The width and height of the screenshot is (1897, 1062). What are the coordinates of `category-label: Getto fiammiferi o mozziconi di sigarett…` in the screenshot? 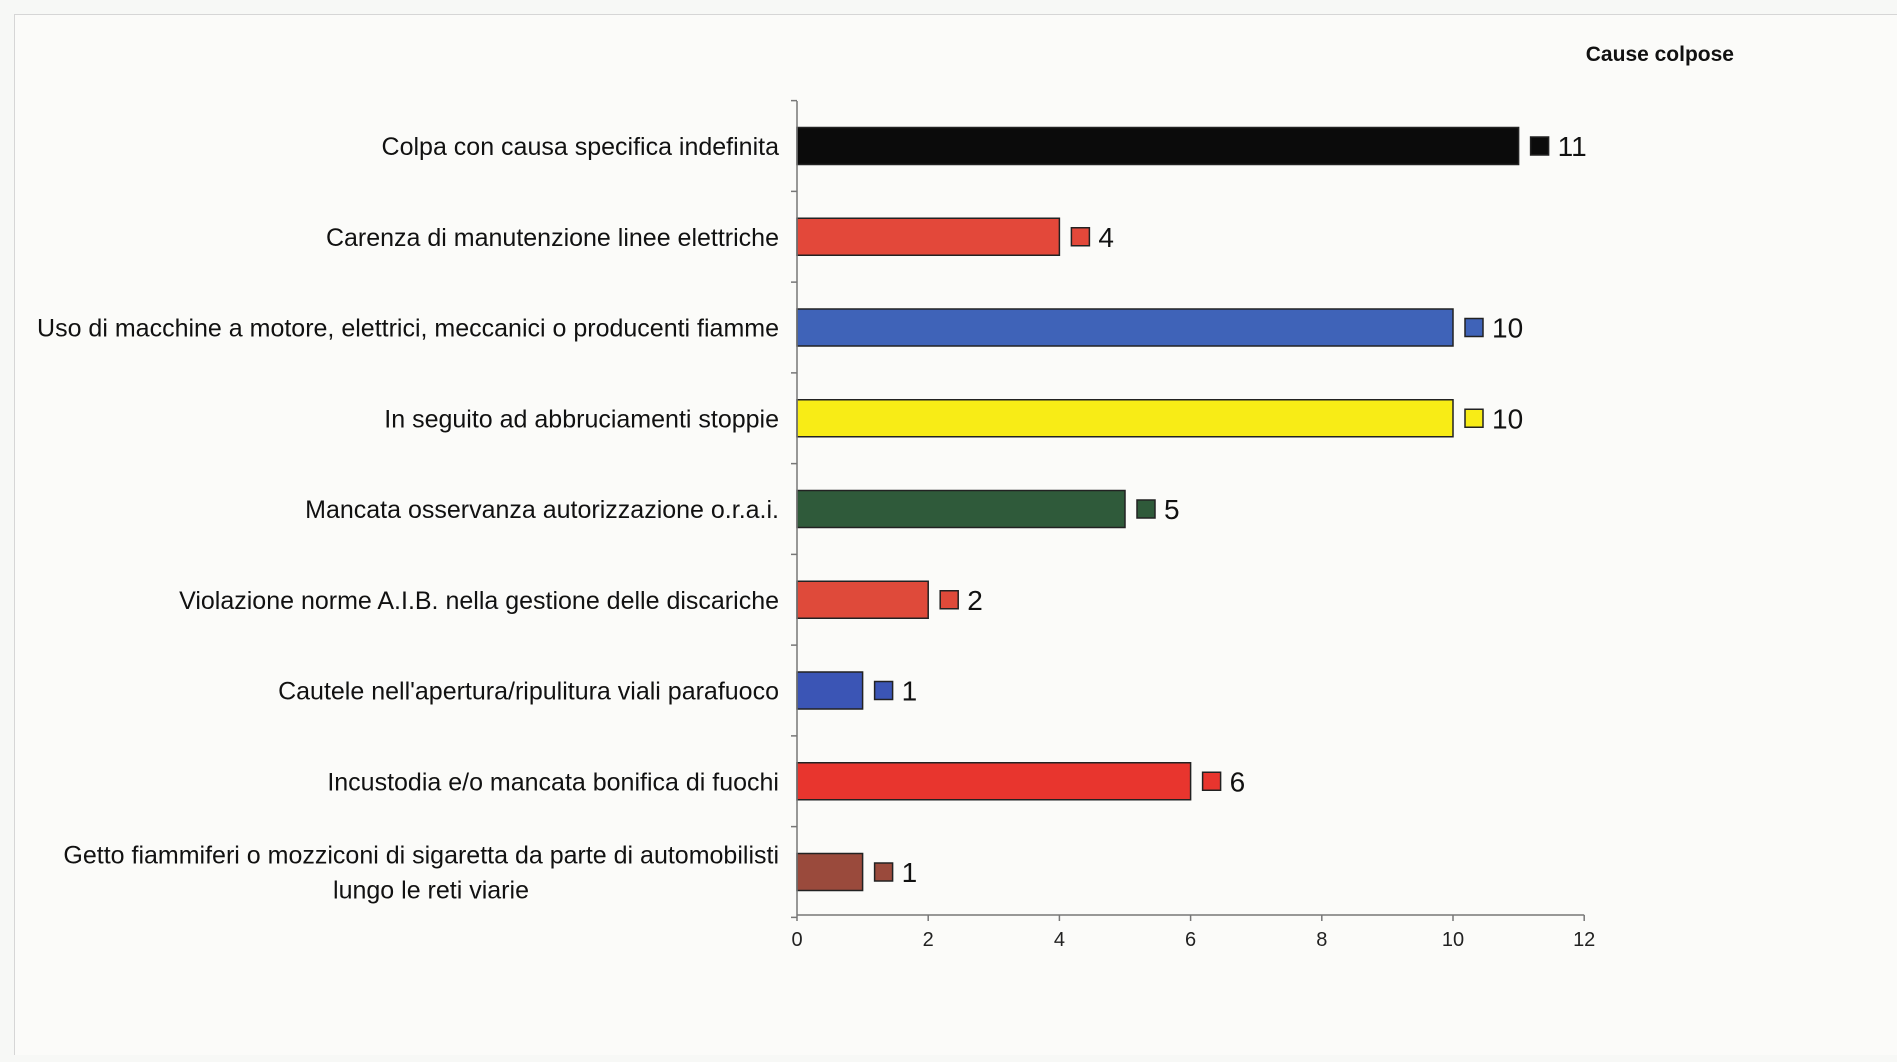 It's located at (421, 873).